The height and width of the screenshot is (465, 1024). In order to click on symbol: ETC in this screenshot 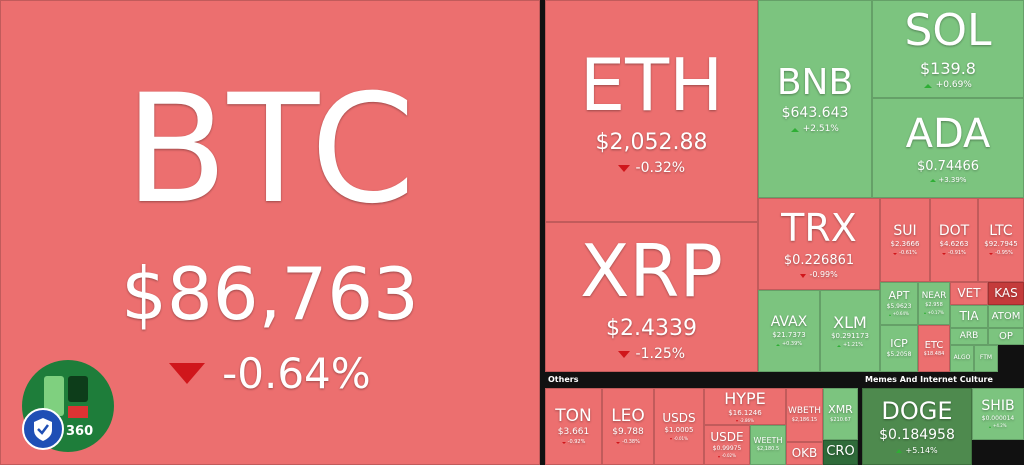, I will do `click(934, 345)`.